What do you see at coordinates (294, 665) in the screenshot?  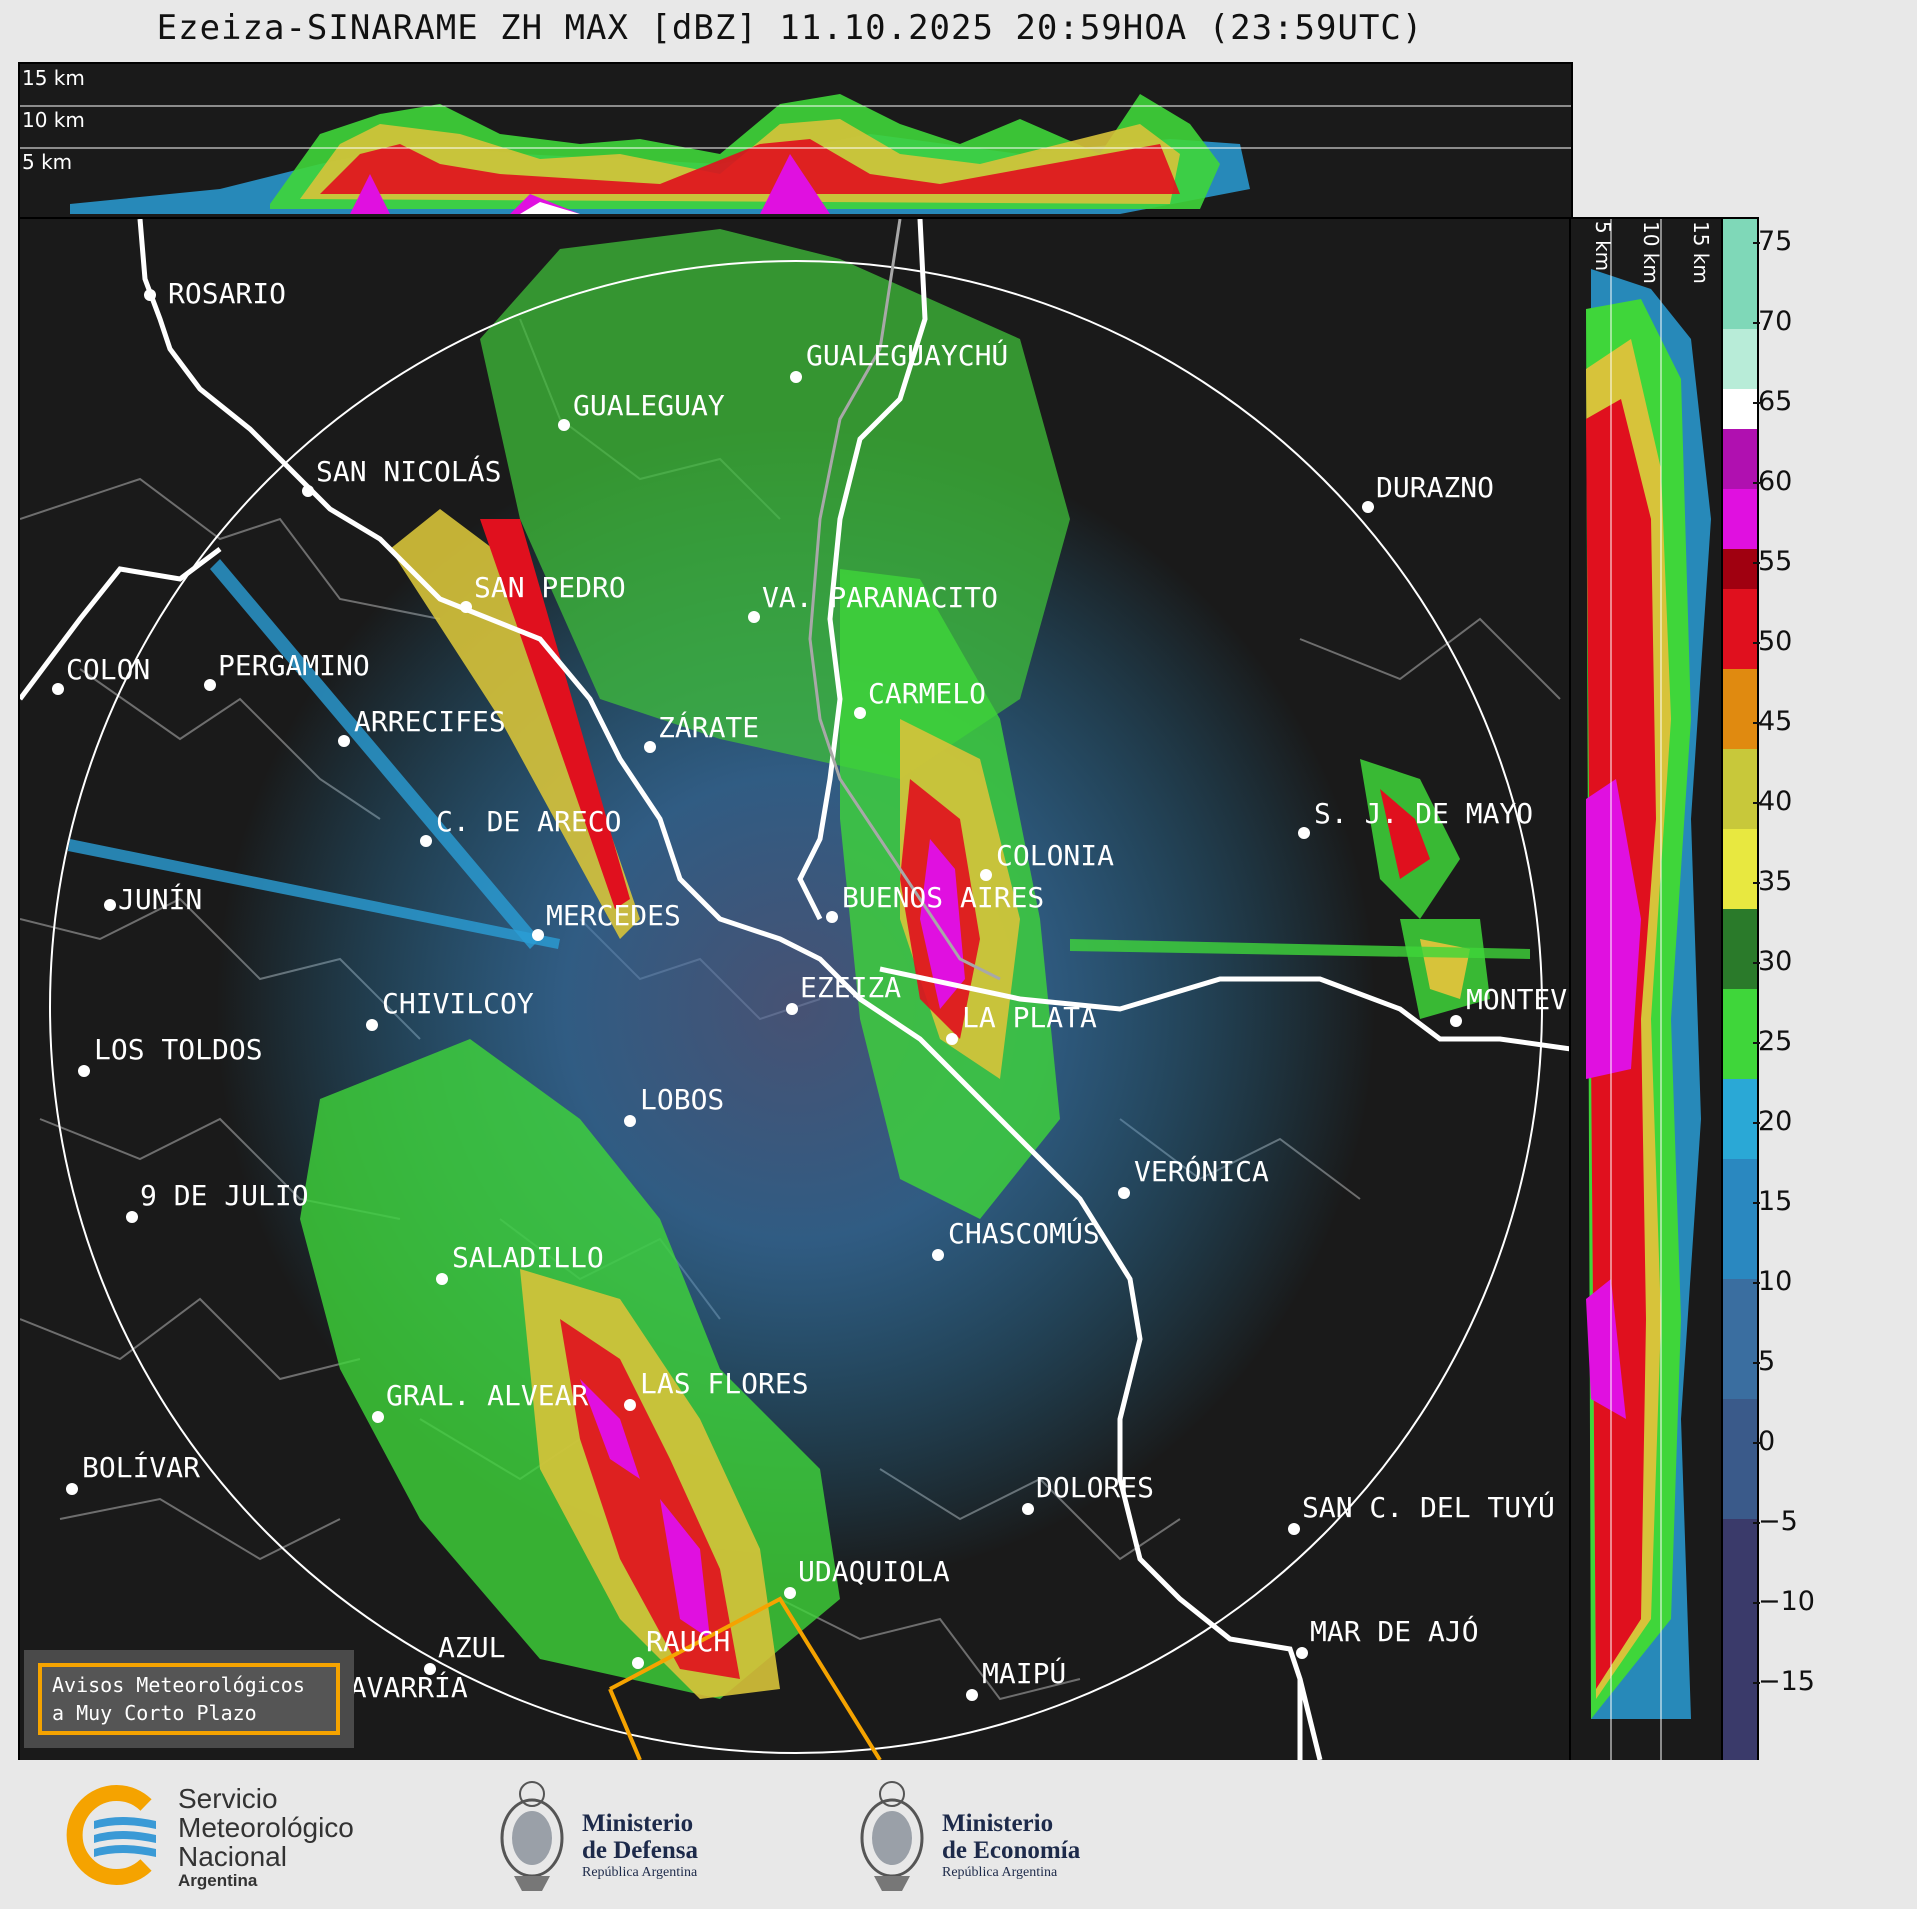 I see `city-label: PERGAMINO` at bounding box center [294, 665].